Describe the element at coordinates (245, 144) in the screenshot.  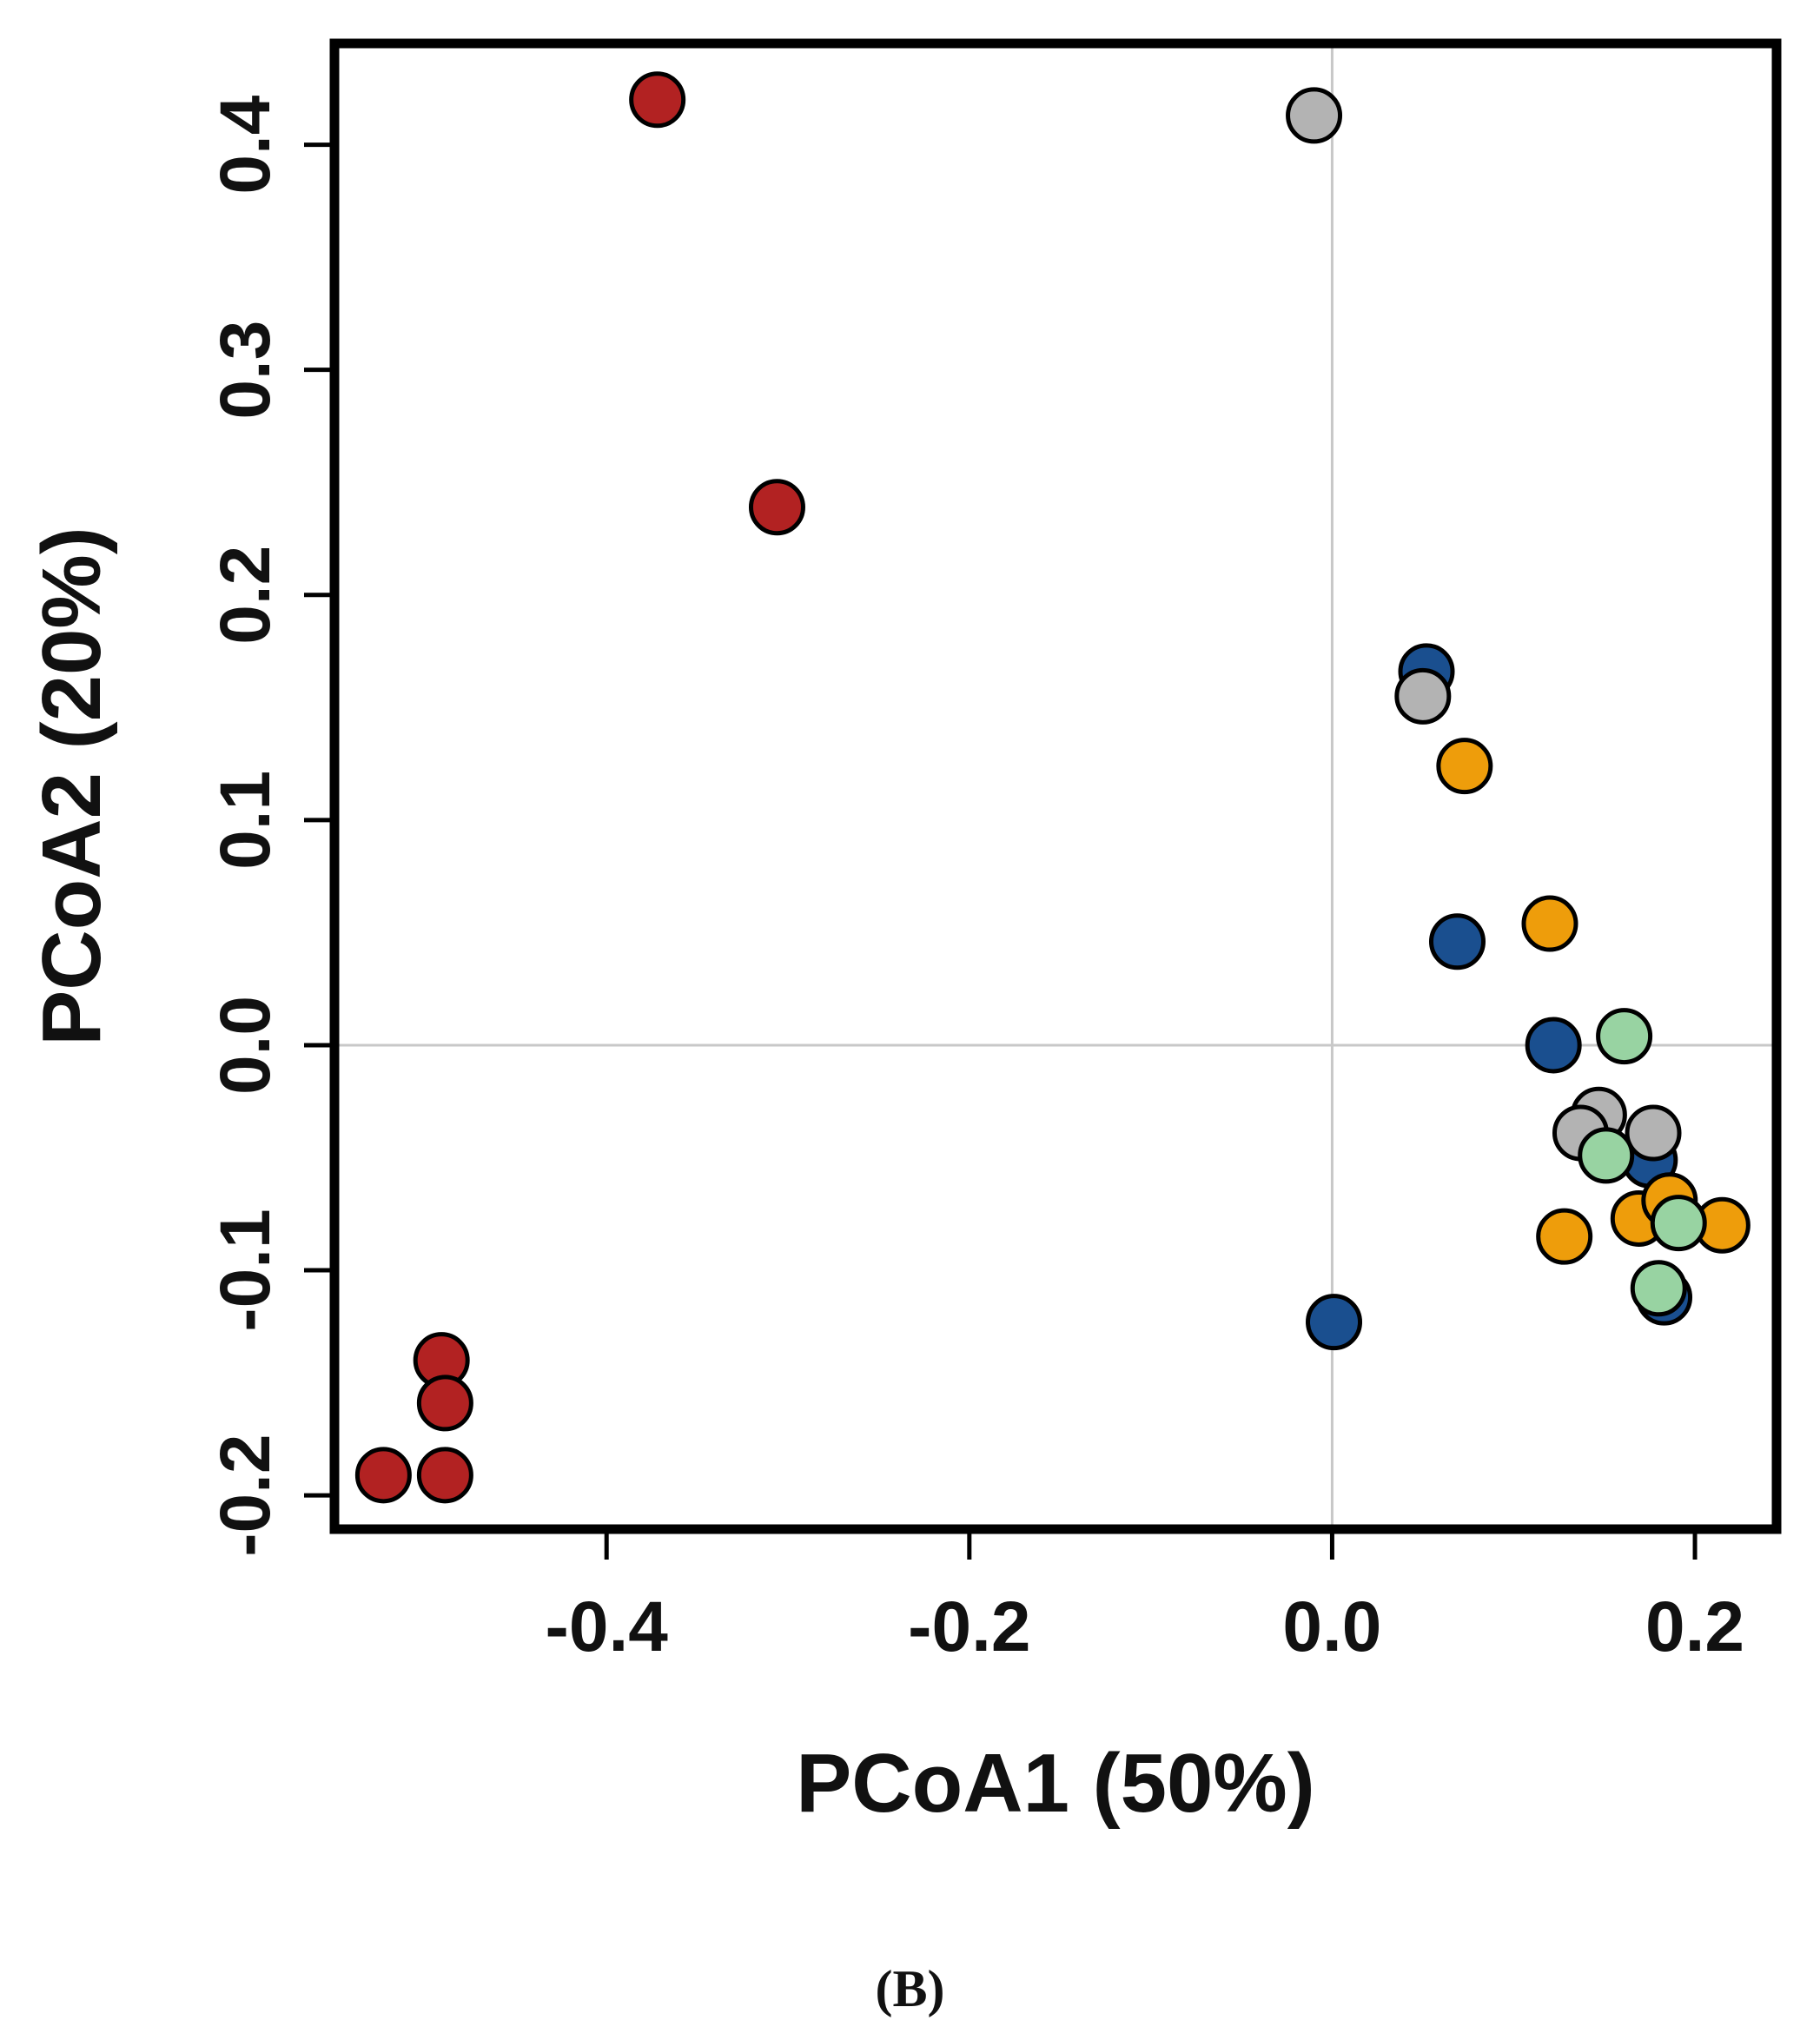
I see `y-tick-label: 0.4` at that location.